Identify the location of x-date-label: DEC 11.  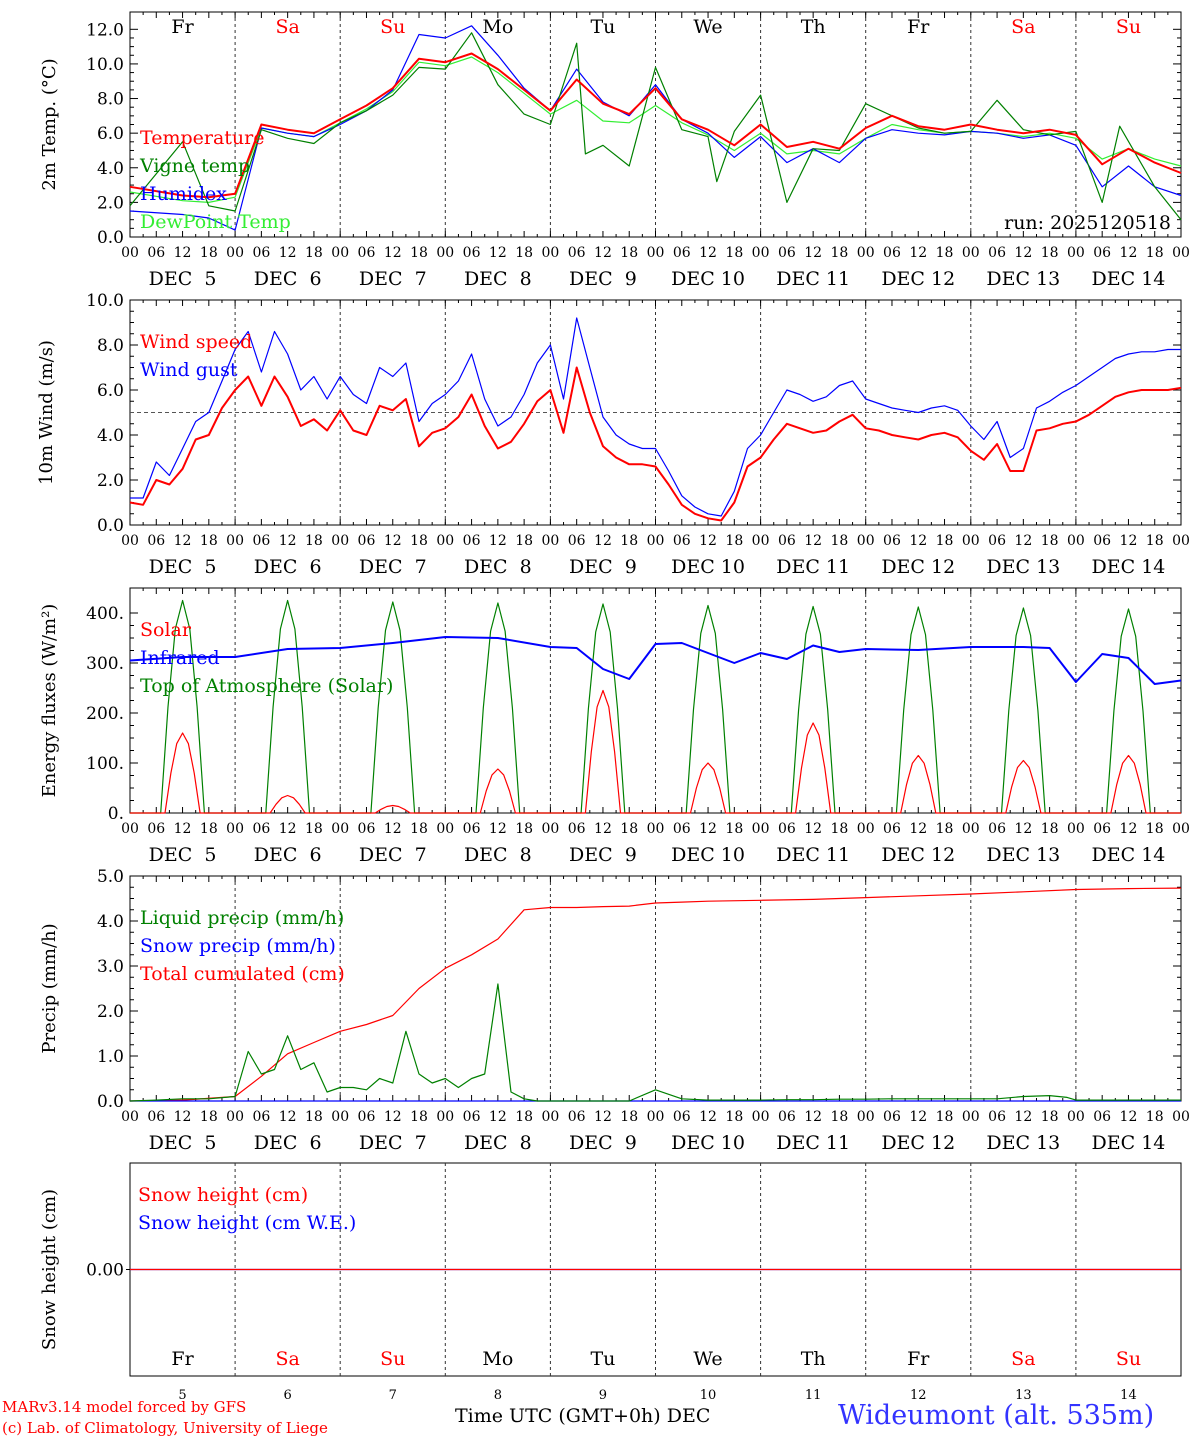
(813, 1143).